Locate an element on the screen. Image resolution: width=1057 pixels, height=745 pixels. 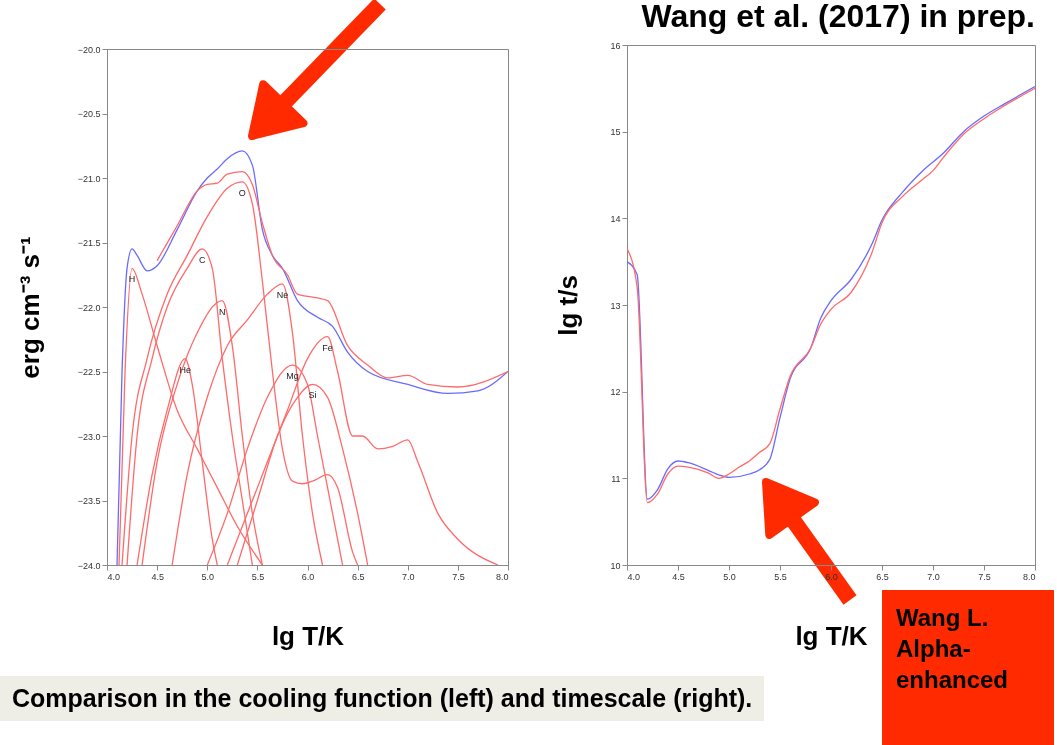
annotation: Mg is located at coordinates (292, 376).